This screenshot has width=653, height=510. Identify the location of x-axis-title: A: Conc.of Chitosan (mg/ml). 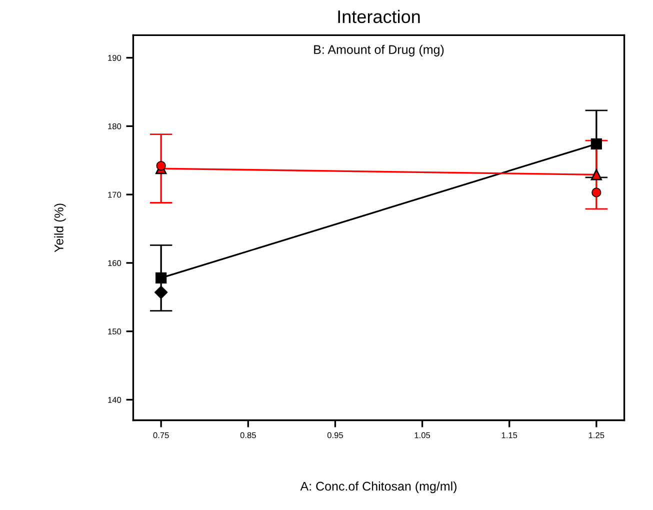
(378, 487).